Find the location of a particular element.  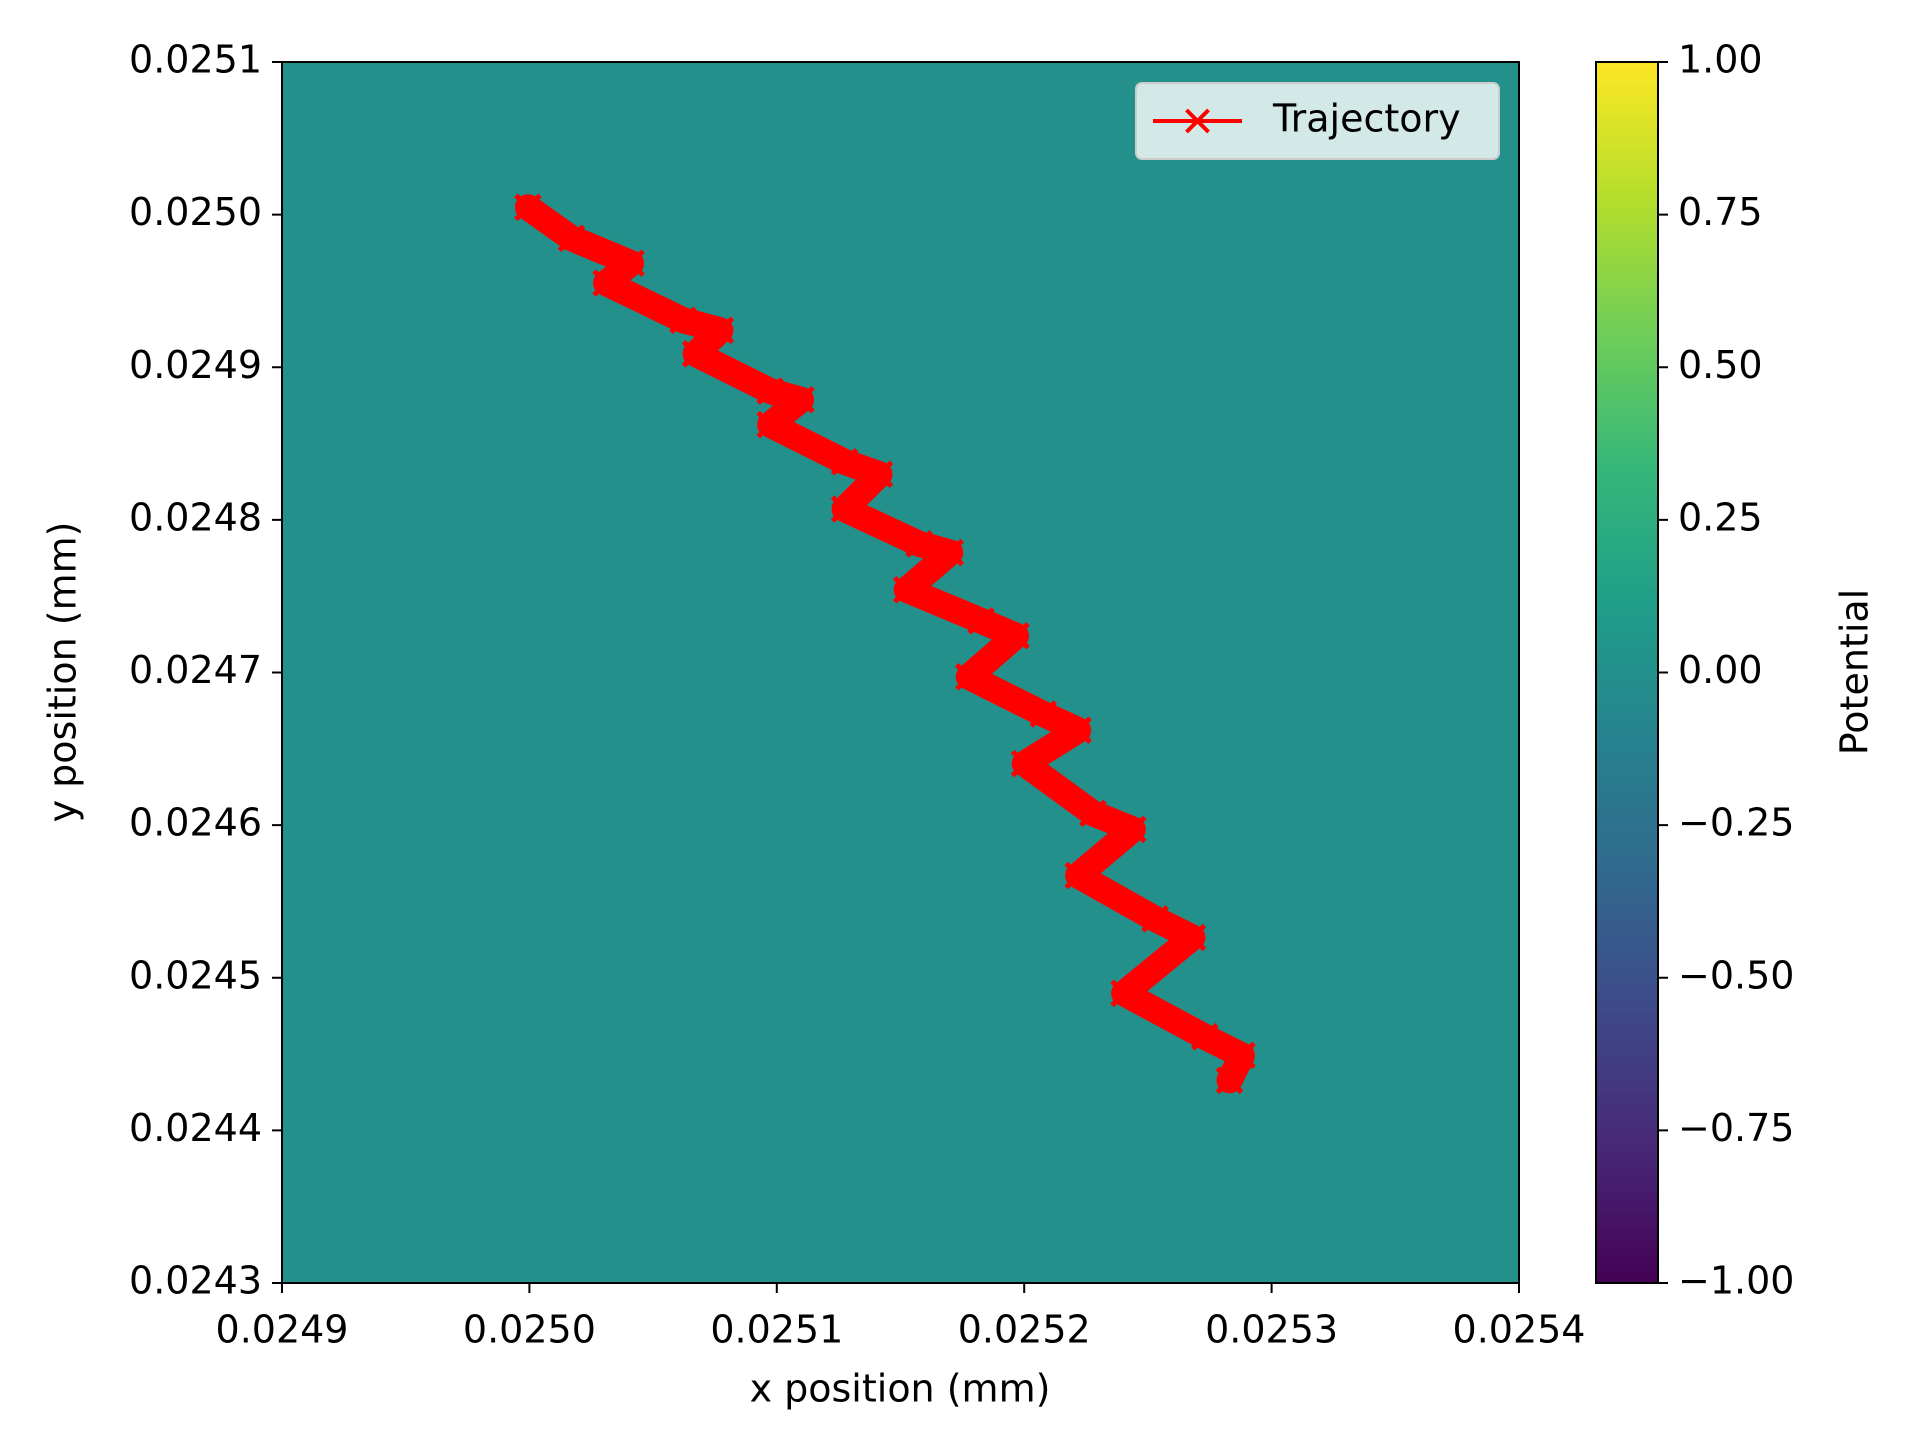

y-tick-label: 0.0250 is located at coordinates (195, 212).